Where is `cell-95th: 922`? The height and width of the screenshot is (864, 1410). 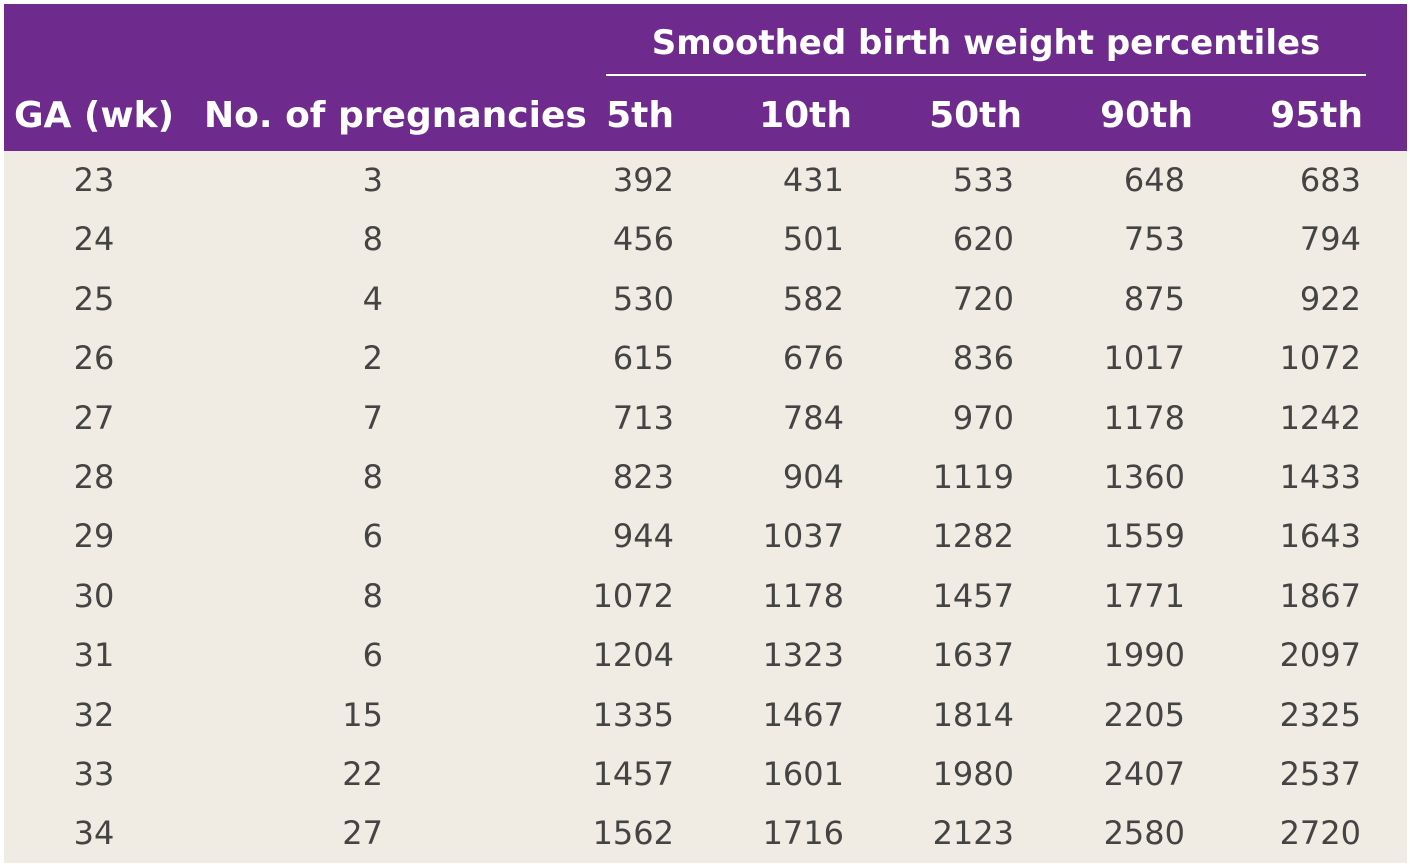
cell-95th: 922 is located at coordinates (1330, 298).